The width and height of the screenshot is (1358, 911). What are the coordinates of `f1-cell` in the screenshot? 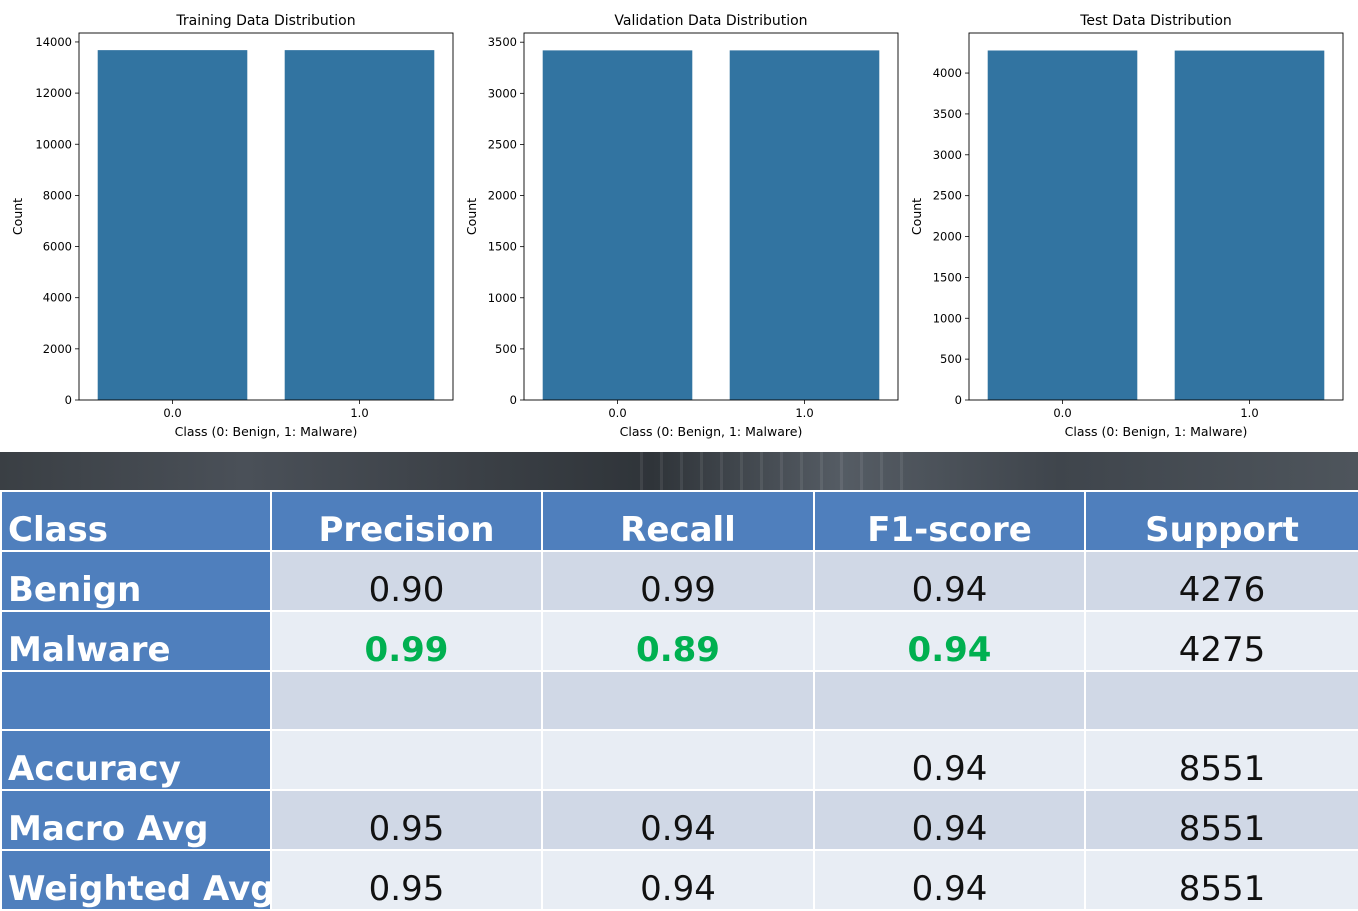 It's located at (949, 700).